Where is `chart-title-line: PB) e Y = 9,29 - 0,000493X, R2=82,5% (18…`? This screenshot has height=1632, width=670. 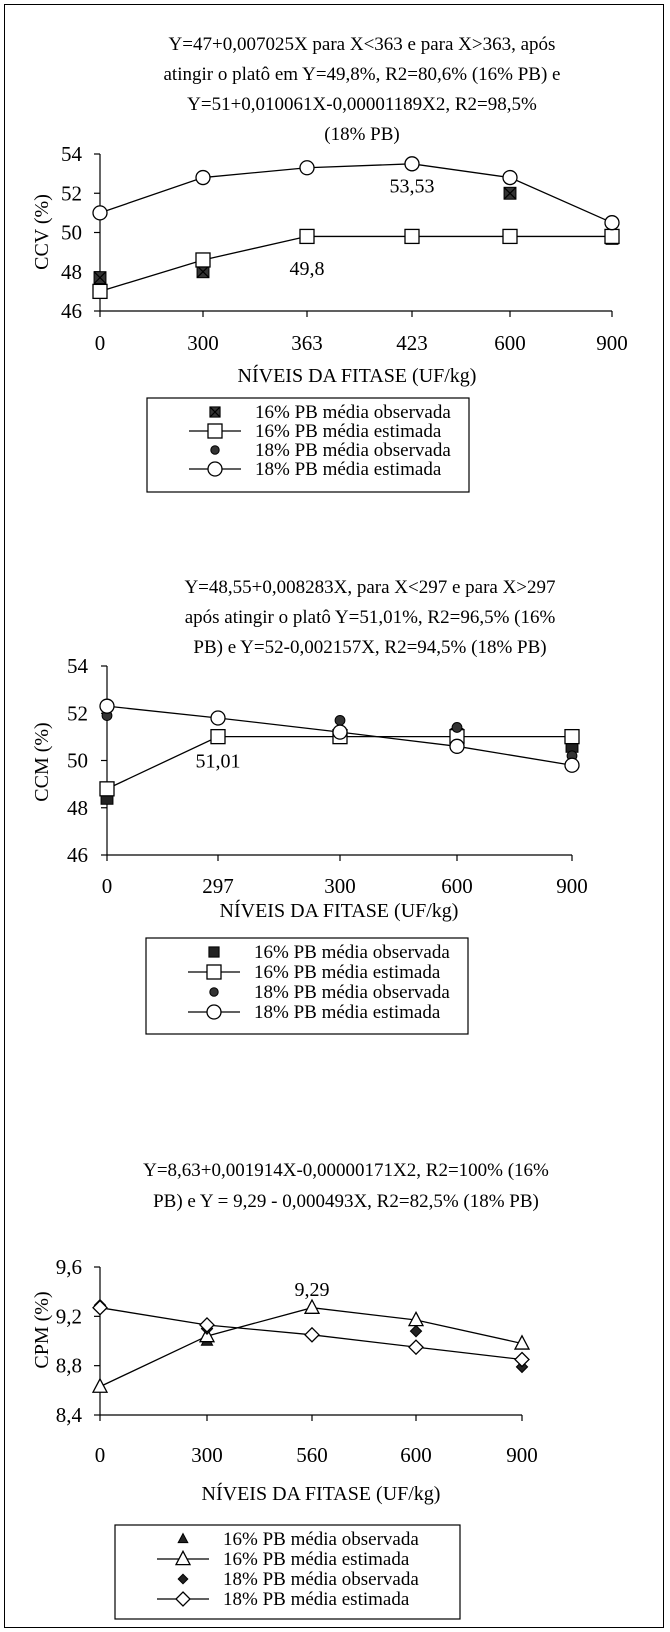
chart-title-line: PB) e Y = 9,29 - 0,000493X, R2=82,5% (18… is located at coordinates (346, 1201).